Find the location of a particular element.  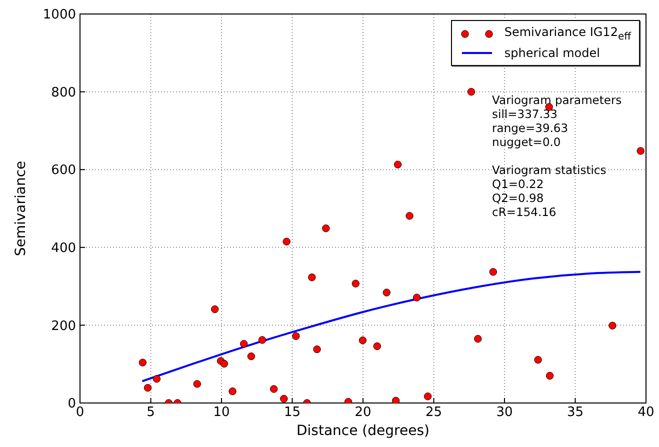

y-tick-label: 800 is located at coordinates (63, 92).